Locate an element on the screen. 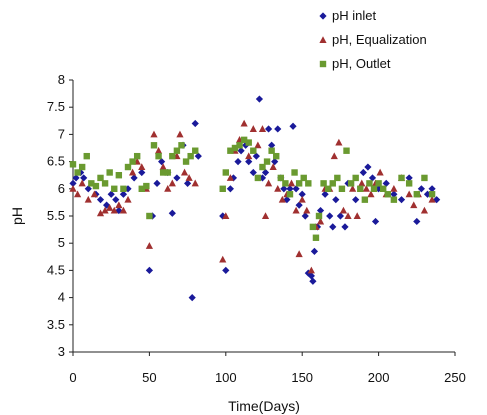 This screenshot has width=487, height=415. legend-label: pH, Equalization is located at coordinates (379, 39).